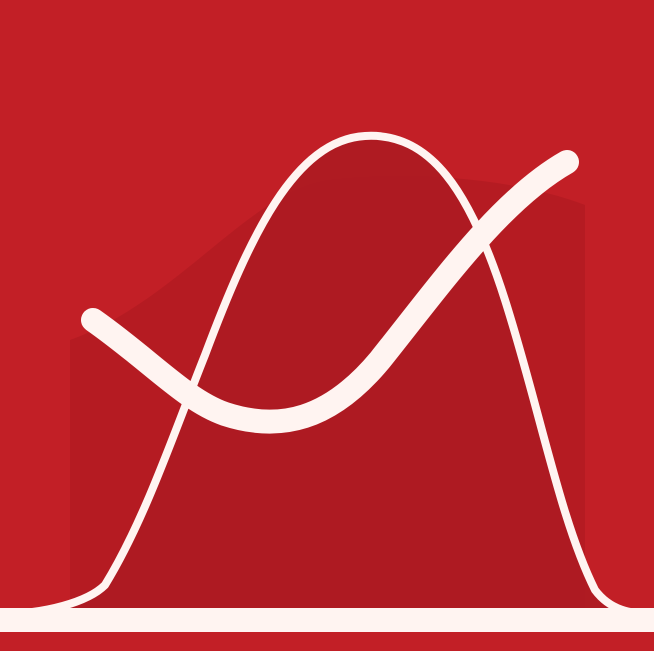  I want to click on baseline-line, so click(327, 620).